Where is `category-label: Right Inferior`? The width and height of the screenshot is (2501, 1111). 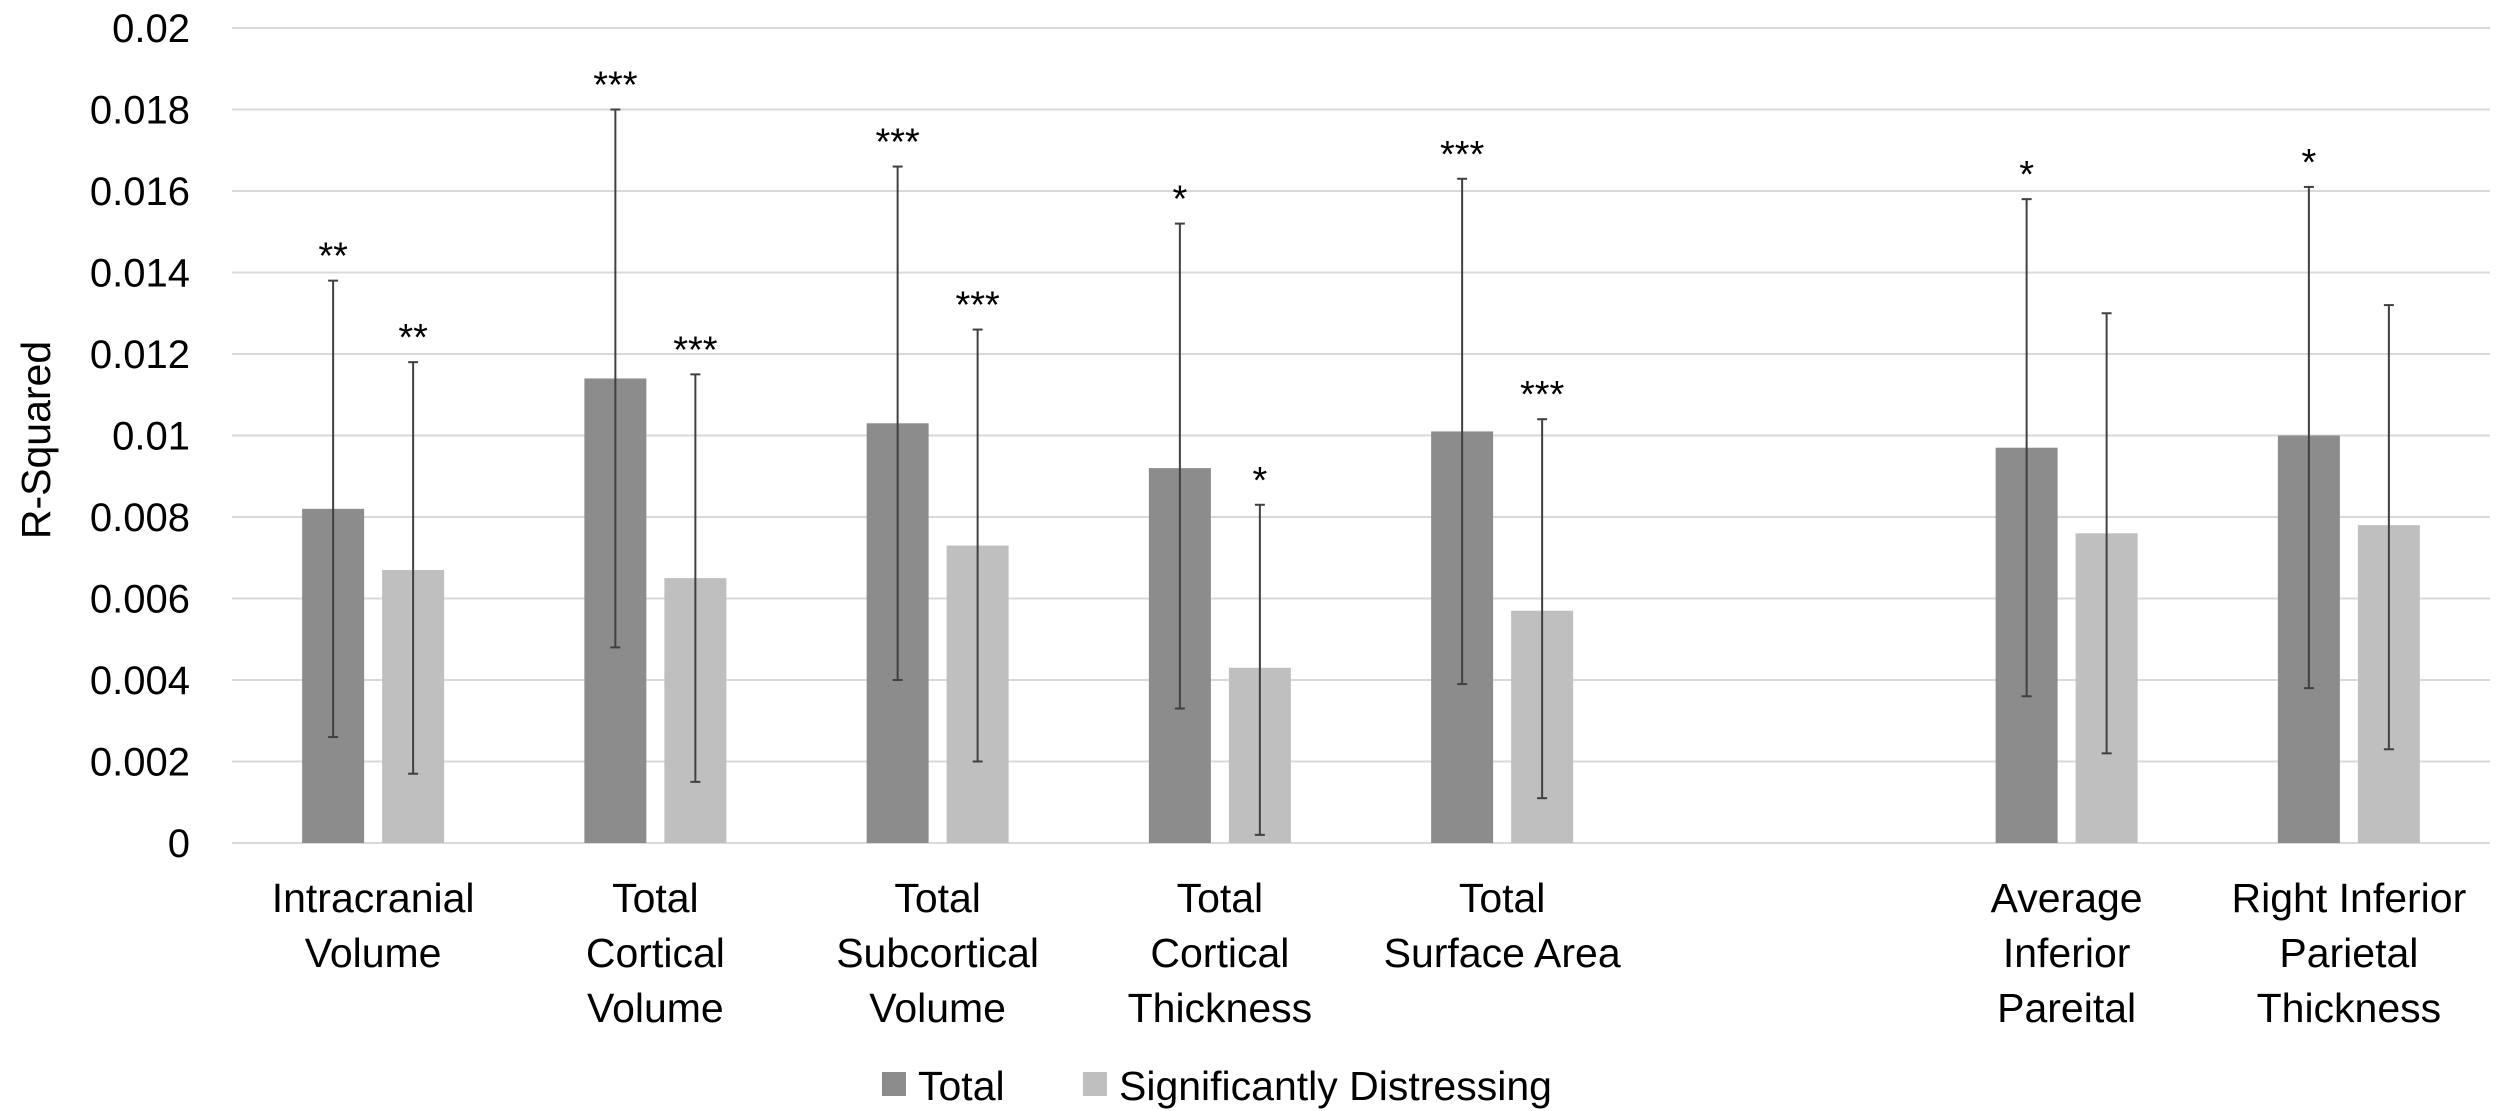 category-label: Right Inferior is located at coordinates (2349, 898).